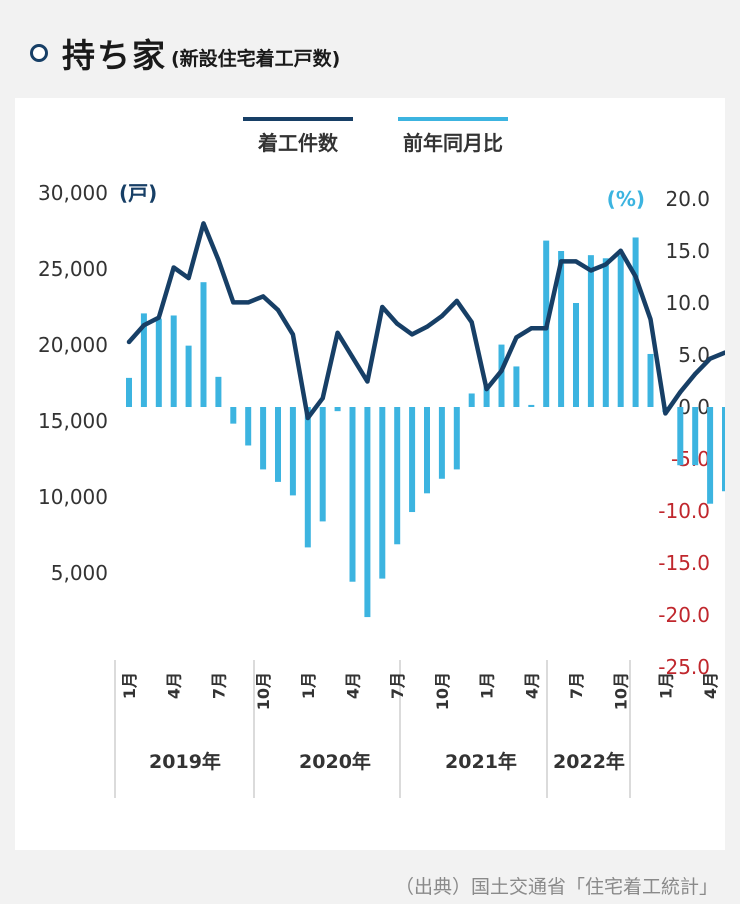 The width and height of the screenshot is (740, 904). I want to click on right-tick-label: -5.0, so click(690, 459).